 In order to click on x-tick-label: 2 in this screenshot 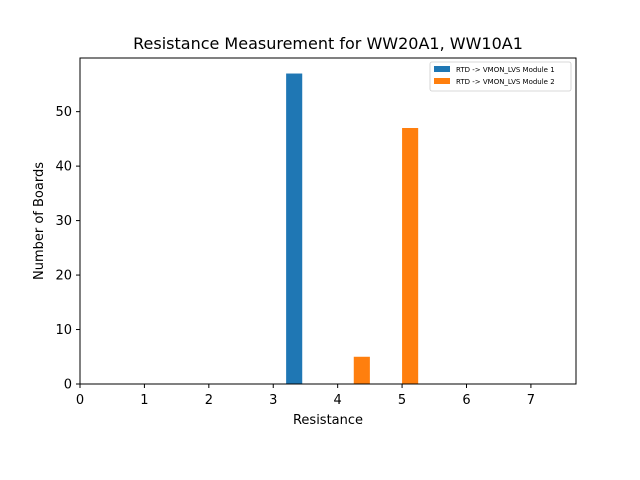, I will do `click(209, 400)`.